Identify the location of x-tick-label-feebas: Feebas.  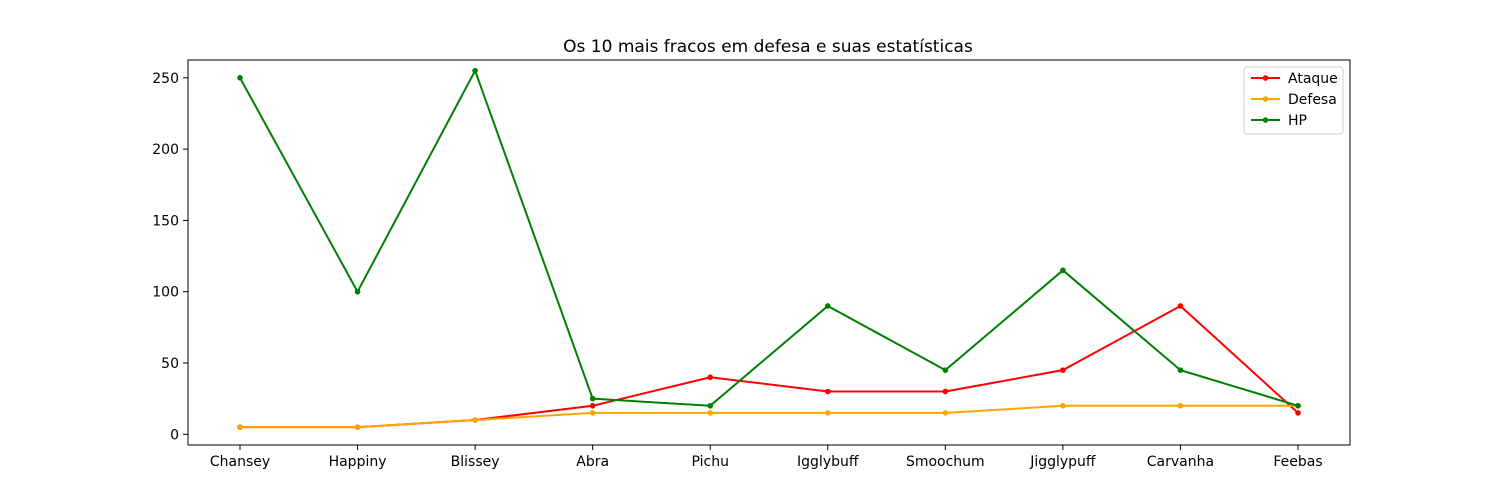
(1297, 462).